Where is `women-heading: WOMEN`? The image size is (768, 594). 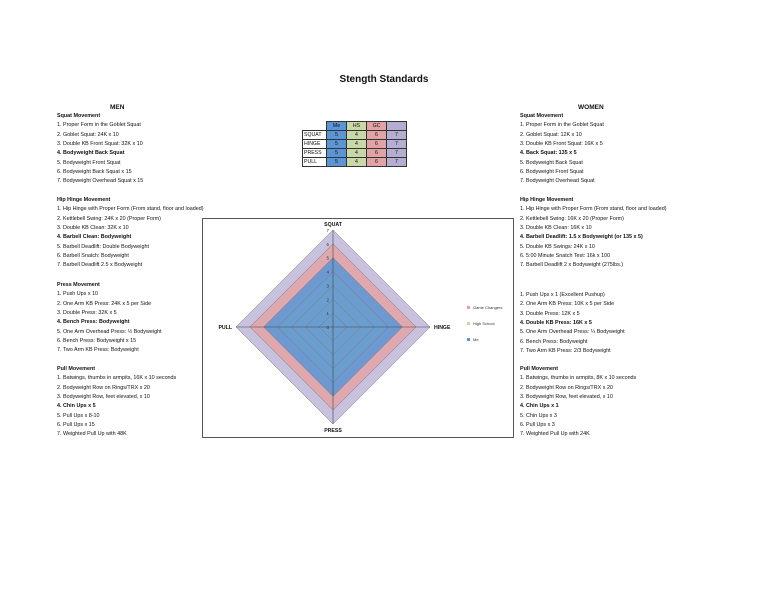 women-heading: WOMEN is located at coordinates (591, 107).